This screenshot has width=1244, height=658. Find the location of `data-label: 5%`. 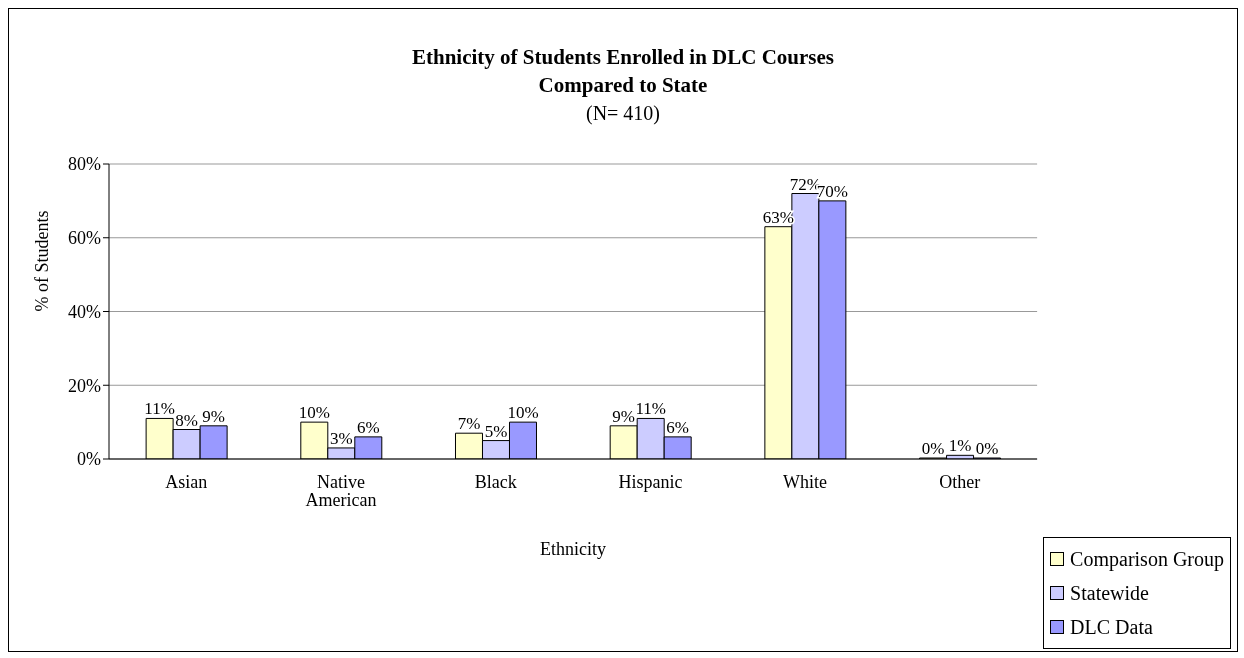

data-label: 5% is located at coordinates (496, 431).